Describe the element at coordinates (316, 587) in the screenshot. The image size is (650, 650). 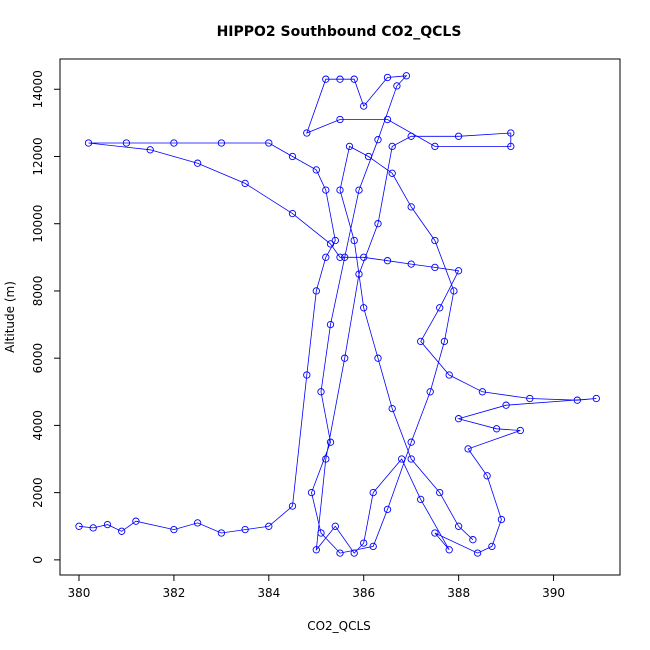
I see `x-axis: 380 382 384 386 388 390` at that location.